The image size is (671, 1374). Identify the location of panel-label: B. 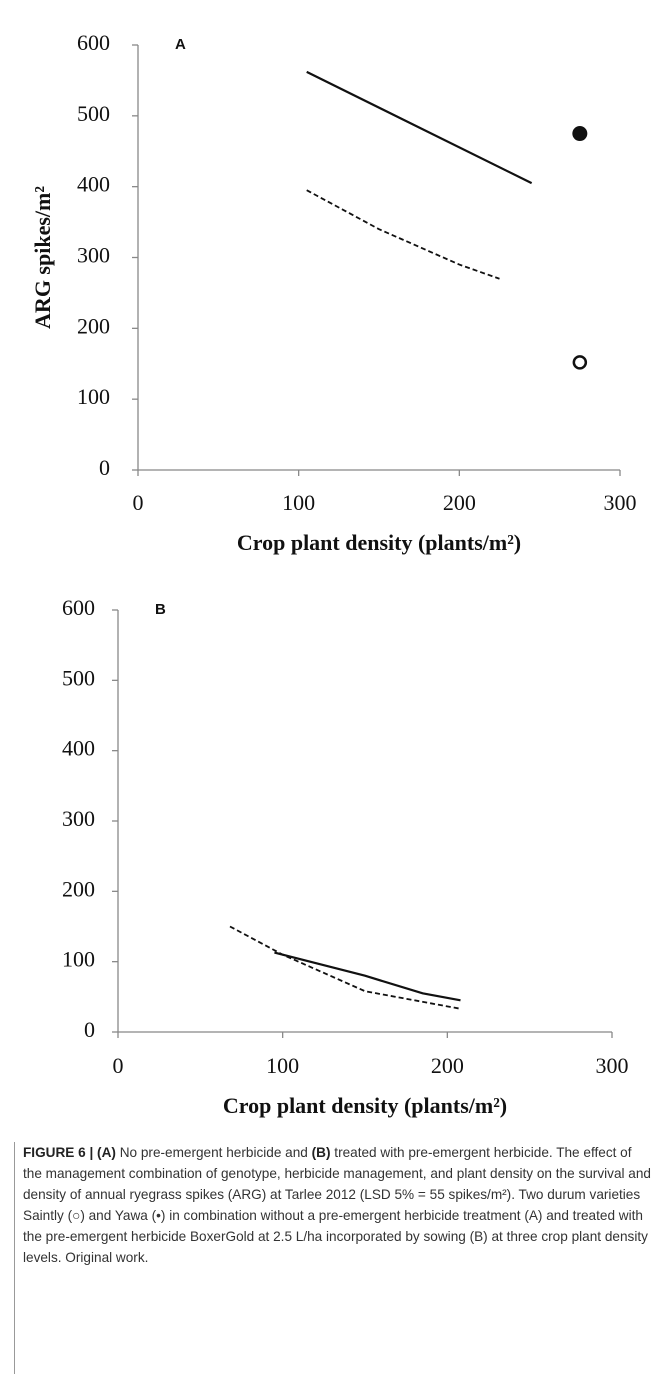
(160, 609).